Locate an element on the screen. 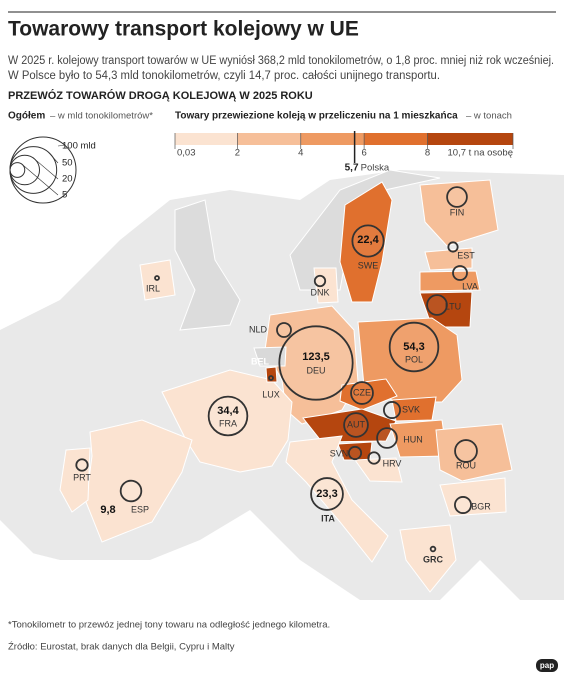 The height and width of the screenshot is (679, 564). country-code: SWE is located at coordinates (368, 265).